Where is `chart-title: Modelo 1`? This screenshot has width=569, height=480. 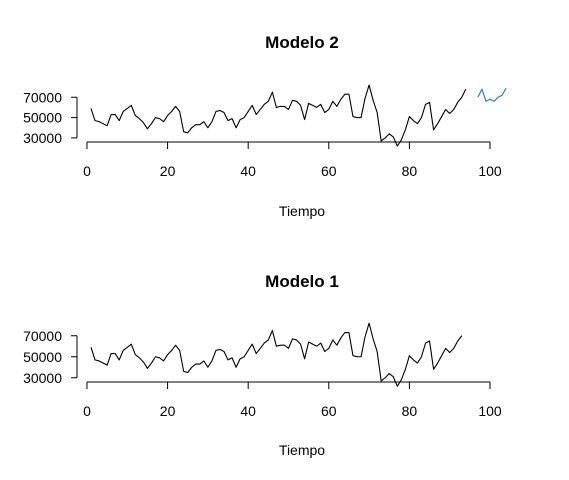 chart-title: Modelo 1 is located at coordinates (302, 281).